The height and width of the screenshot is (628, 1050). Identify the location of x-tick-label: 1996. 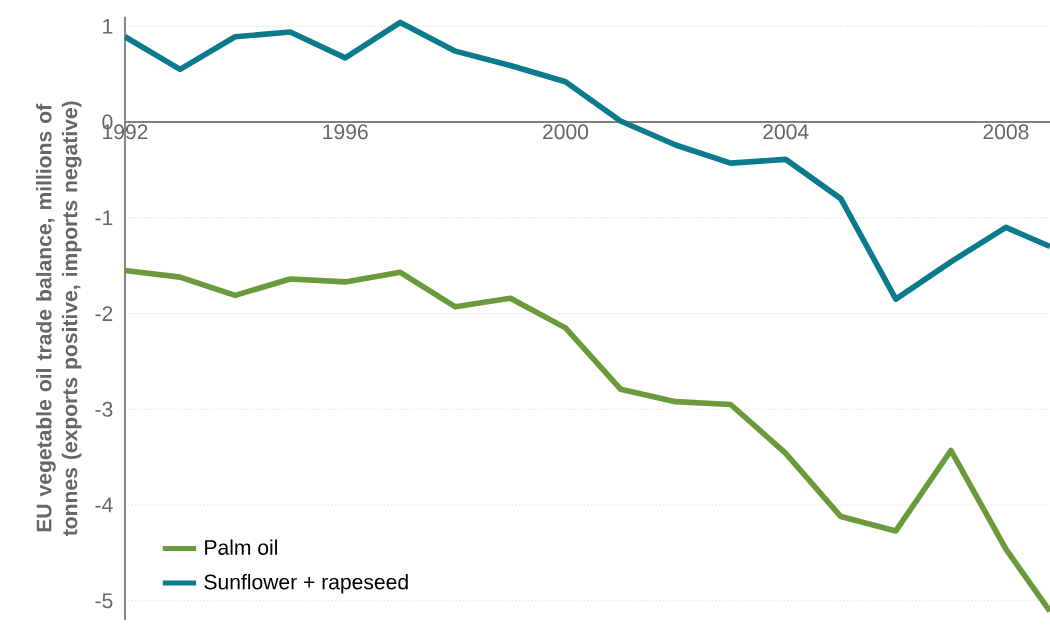
(345, 132).